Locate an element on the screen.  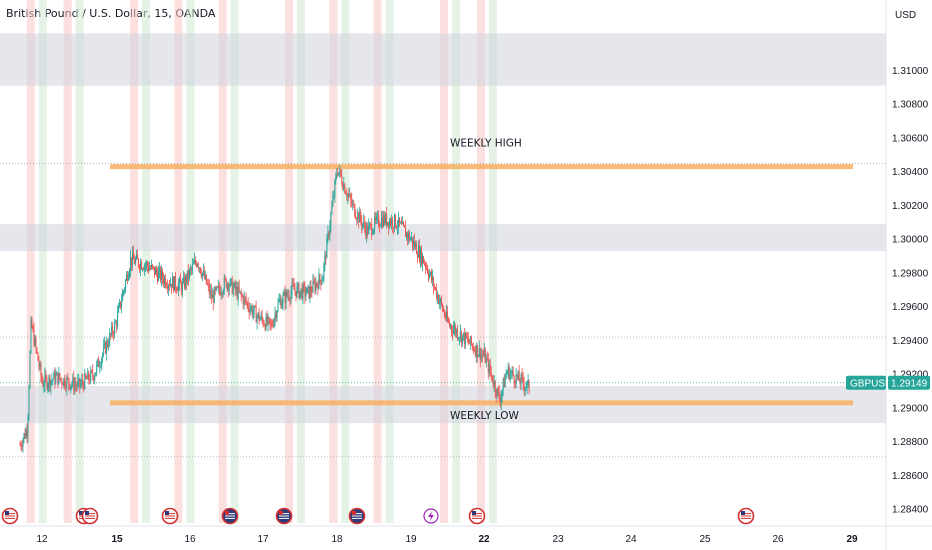
x-tick-label: 12 is located at coordinates (42, 539).